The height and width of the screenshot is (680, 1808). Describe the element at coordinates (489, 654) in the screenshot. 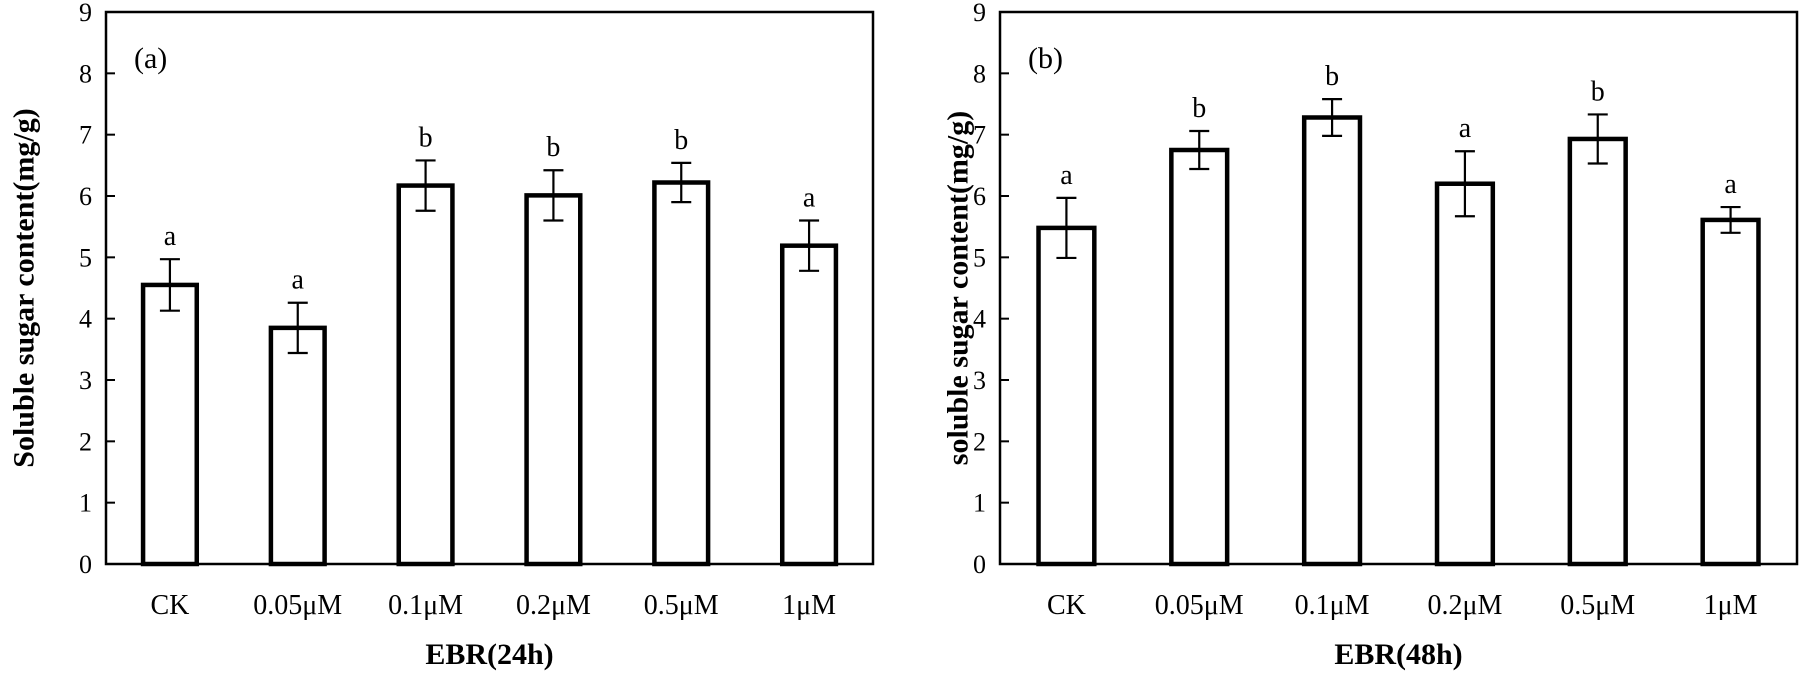

I see `x-axis-title: EBR(24h)` at that location.